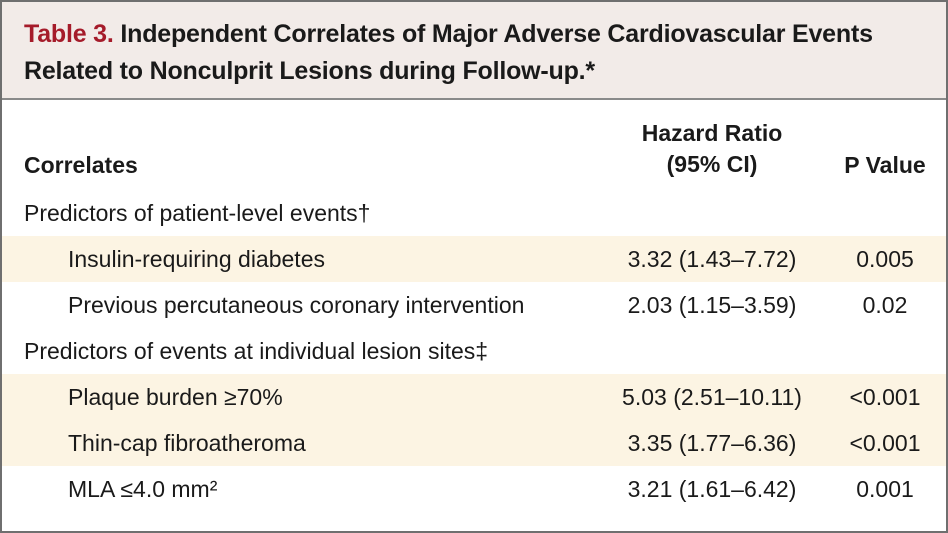 Image resolution: width=948 pixels, height=533 pixels. I want to click on correlate-label: MLA ≤4.0 mm², so click(143, 489).